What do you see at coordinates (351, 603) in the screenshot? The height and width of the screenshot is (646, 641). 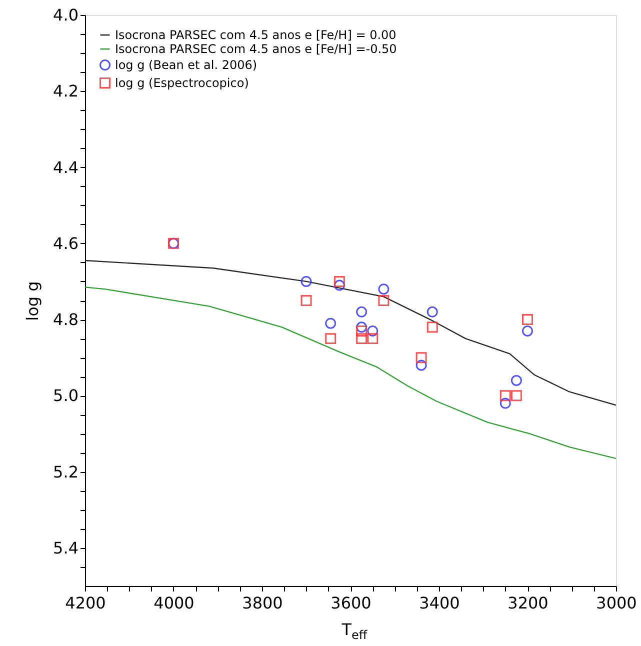 I see `x-tick-label: 3600` at bounding box center [351, 603].